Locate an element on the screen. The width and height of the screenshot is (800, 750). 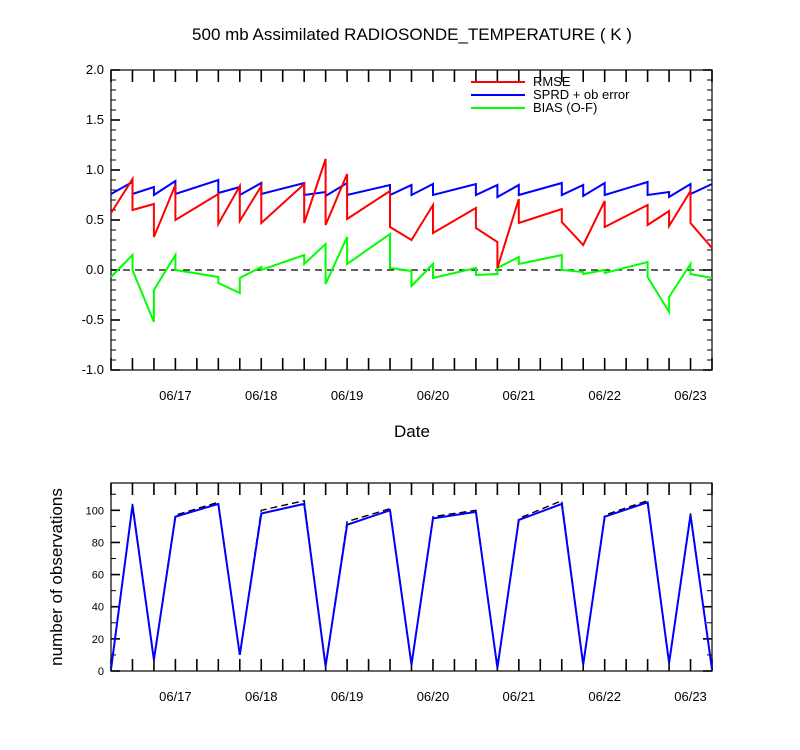
top-y-tick-label: 0.5 is located at coordinates (95, 219).